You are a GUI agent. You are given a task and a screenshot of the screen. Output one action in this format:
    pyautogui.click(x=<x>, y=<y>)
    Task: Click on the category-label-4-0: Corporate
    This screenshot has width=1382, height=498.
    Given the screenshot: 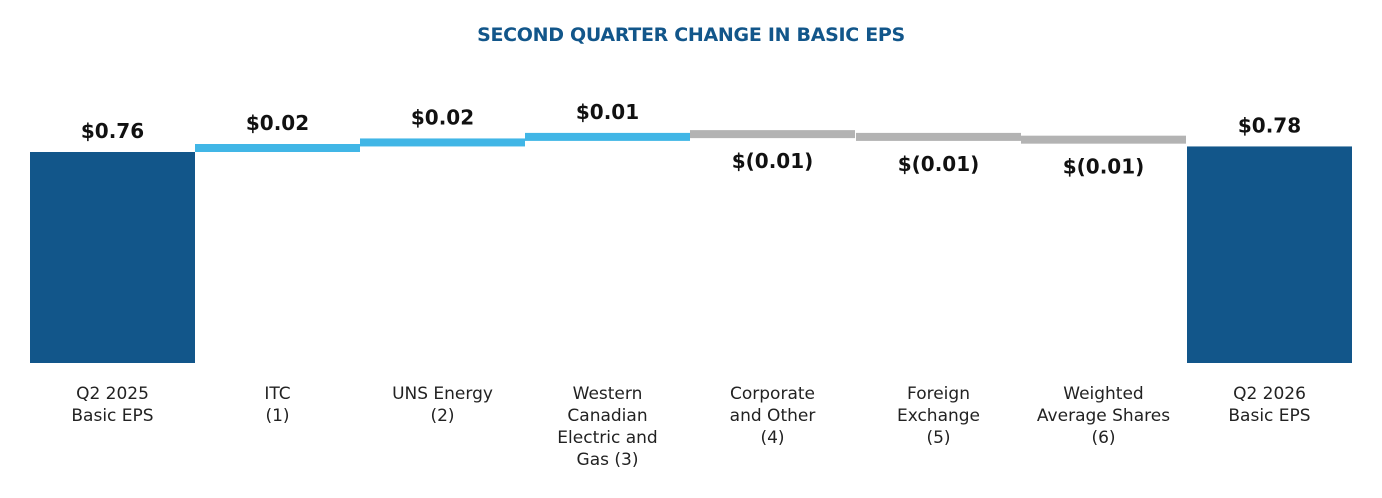 What is the action you would take?
    pyautogui.click(x=772, y=394)
    